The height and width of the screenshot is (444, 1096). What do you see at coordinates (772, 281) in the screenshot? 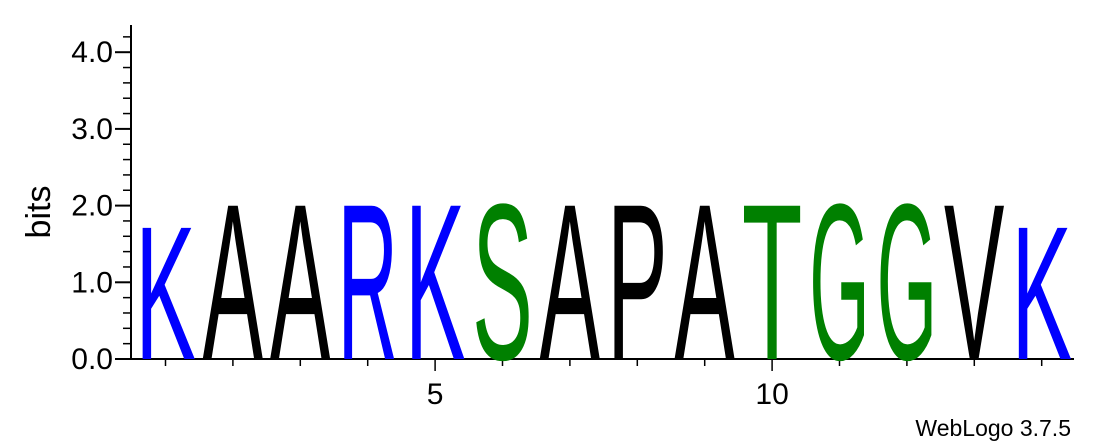
I see `logo-letter-t: T` at bounding box center [772, 281].